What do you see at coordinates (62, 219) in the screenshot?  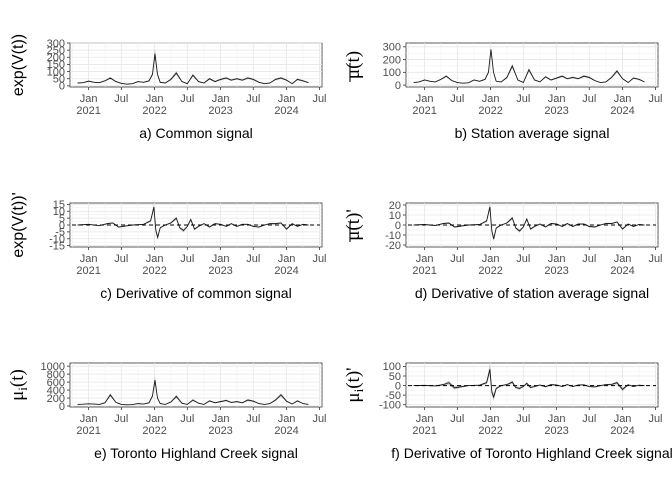 I see `y-tick-label: 5` at bounding box center [62, 219].